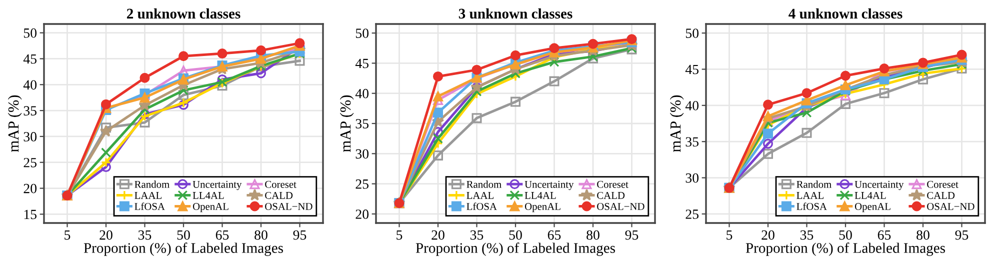  What do you see at coordinates (845, 13) in the screenshot?
I see `chart-title: 4 unknown classes` at bounding box center [845, 13].